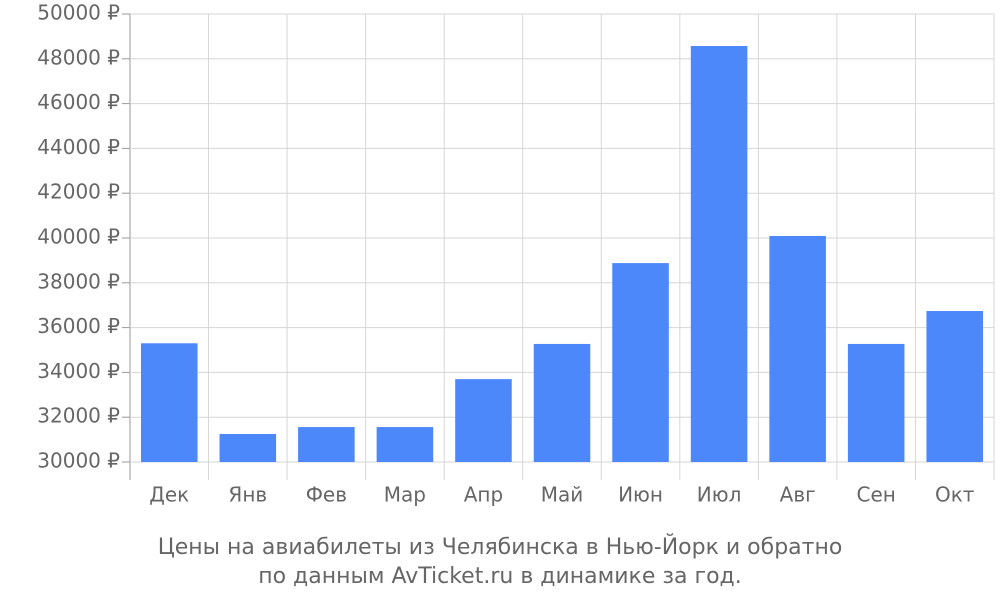 The height and width of the screenshot is (600, 1000). What do you see at coordinates (169, 495) in the screenshot?
I see `x-tick-label: Дек` at bounding box center [169, 495].